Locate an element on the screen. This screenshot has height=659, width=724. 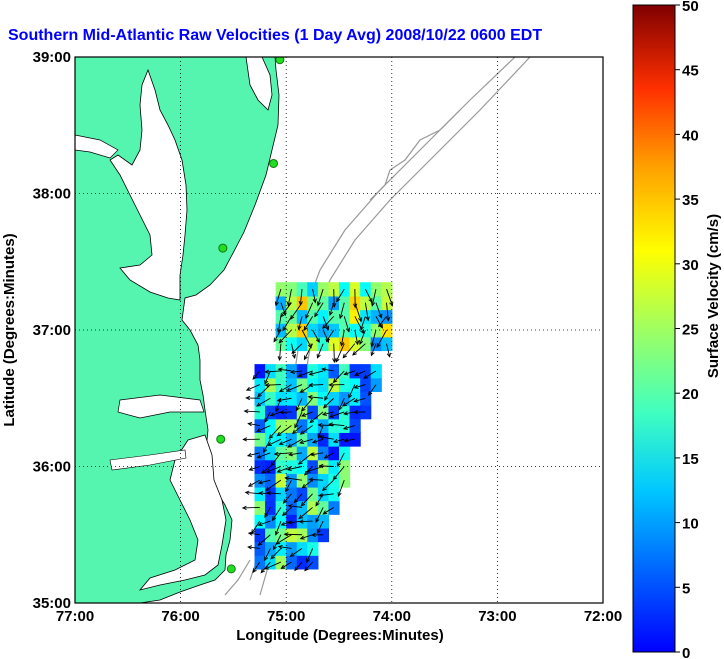
colorbar-tick-label: 25 is located at coordinates (690, 330).